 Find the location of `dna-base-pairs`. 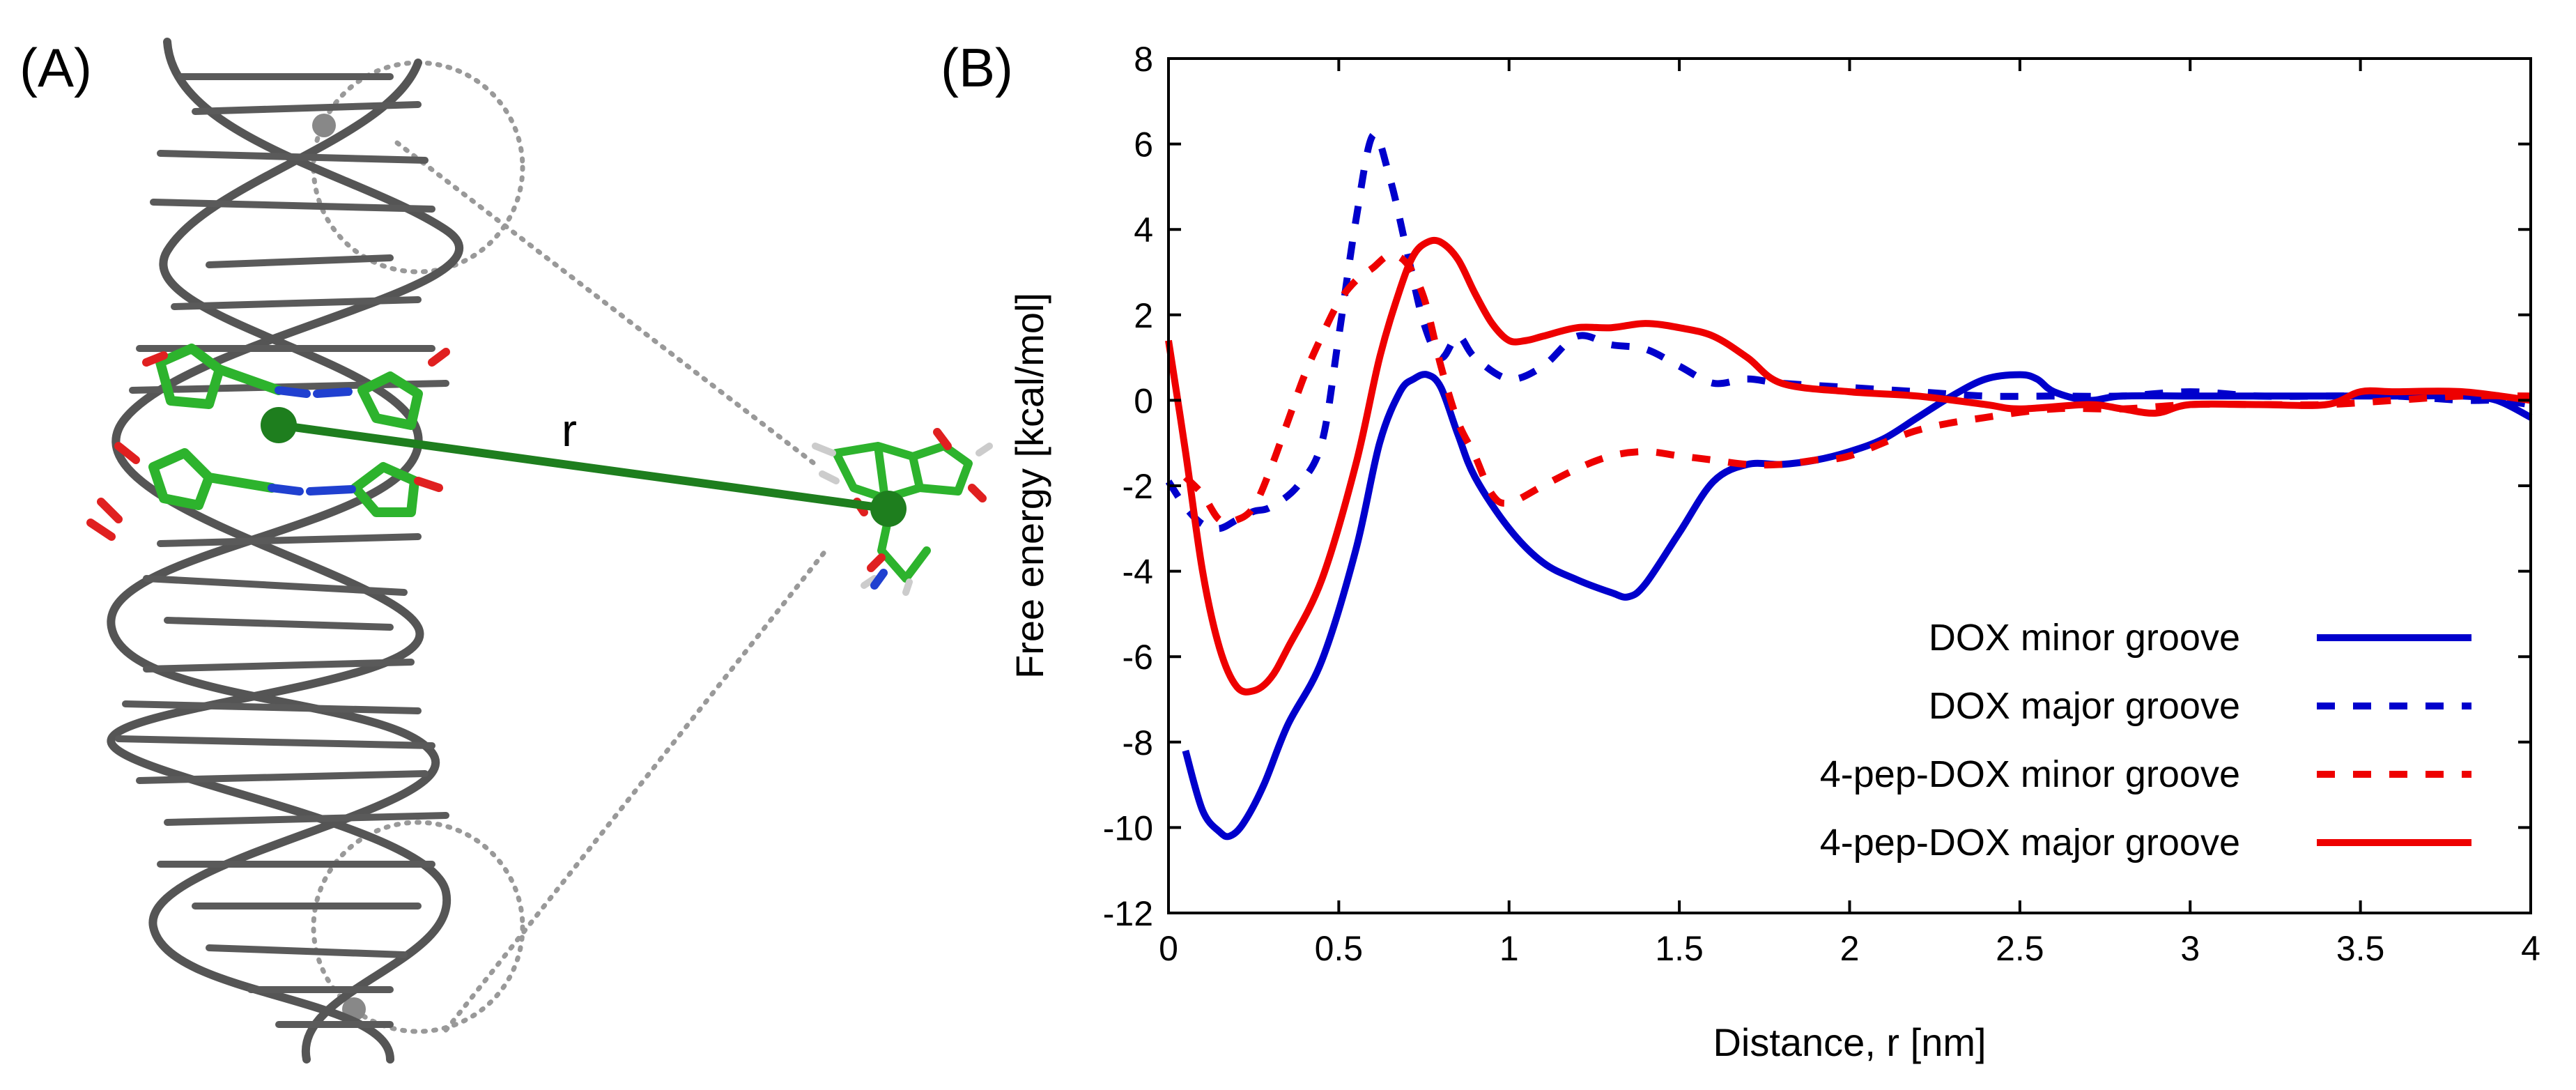

dna-base-pairs is located at coordinates (282, 550).